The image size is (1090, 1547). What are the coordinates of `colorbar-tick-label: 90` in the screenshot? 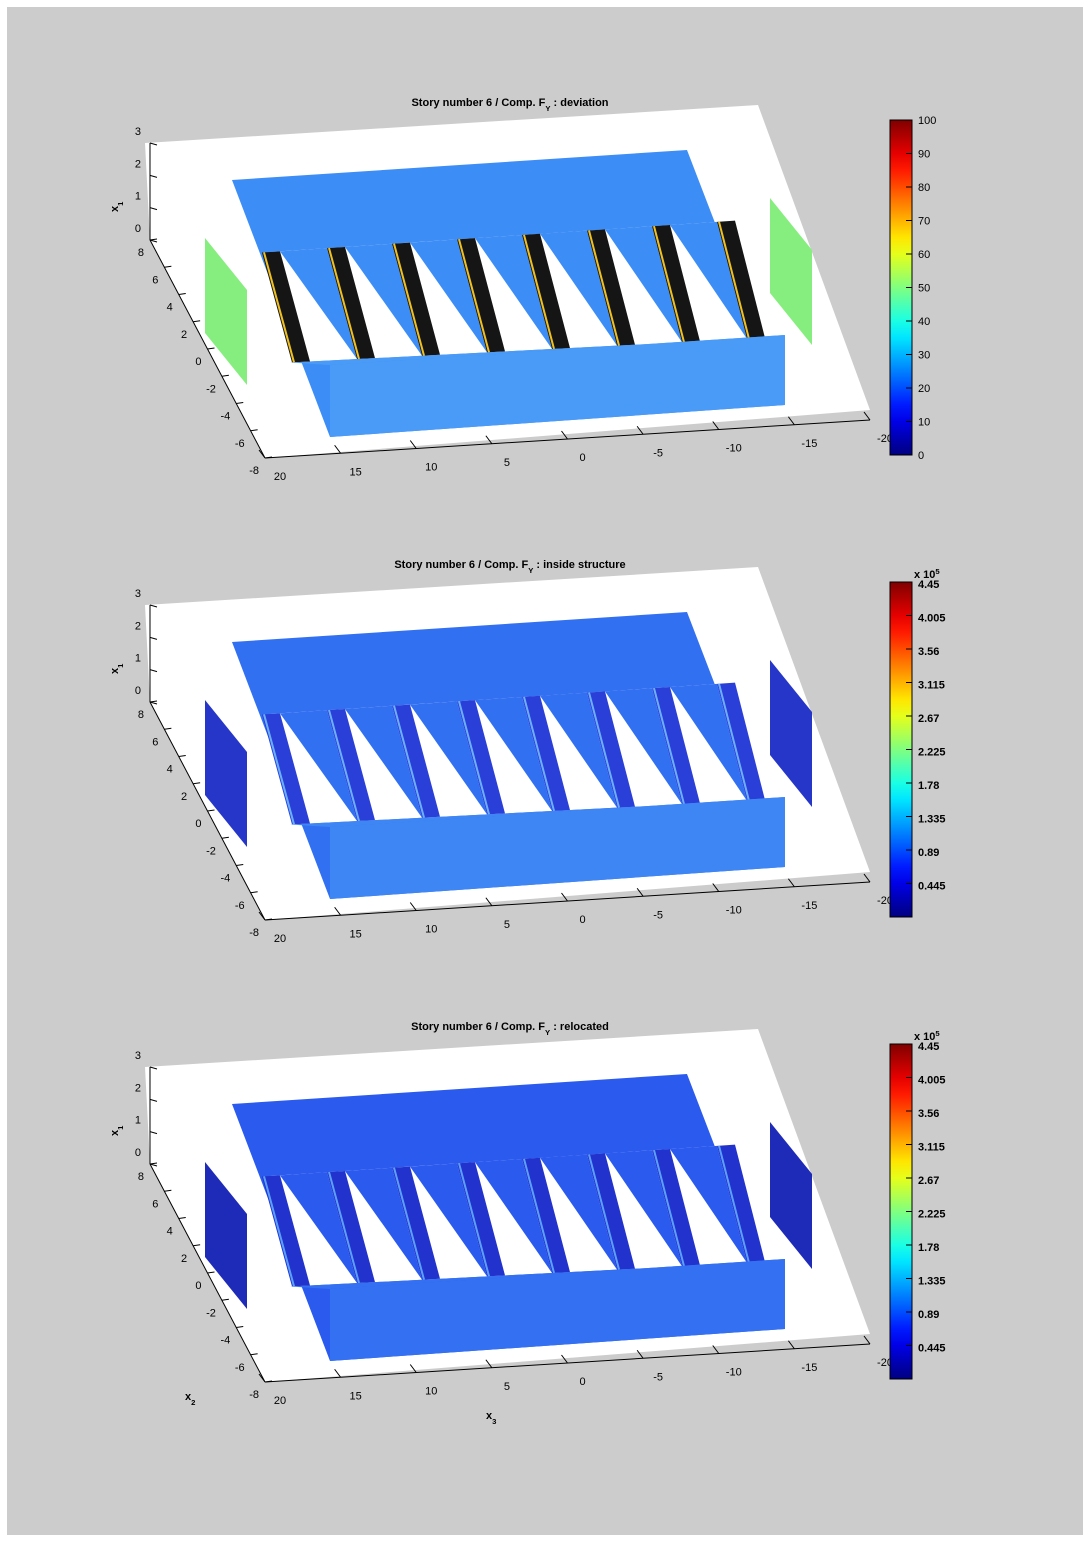 It's located at (924, 155).